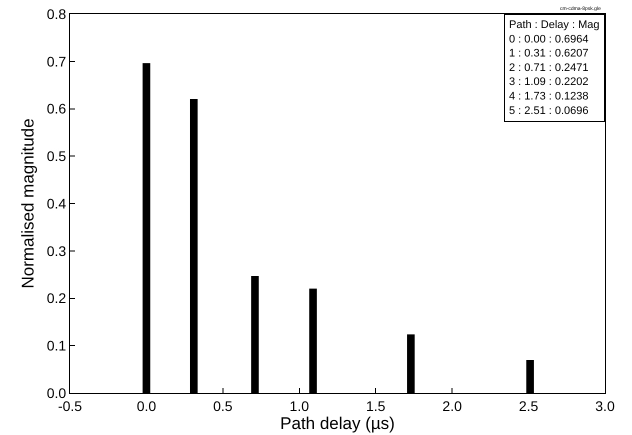 This screenshot has width=632, height=435. What do you see at coordinates (549, 54) in the screenshot?
I see `annotation: 1 : 0.31 : 0.6207` at bounding box center [549, 54].